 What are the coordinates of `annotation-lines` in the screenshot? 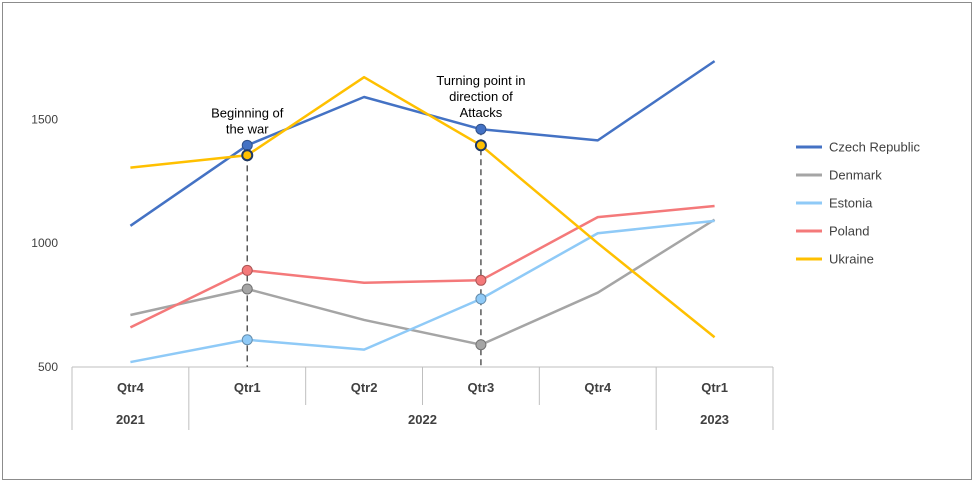 It's located at (364, 248).